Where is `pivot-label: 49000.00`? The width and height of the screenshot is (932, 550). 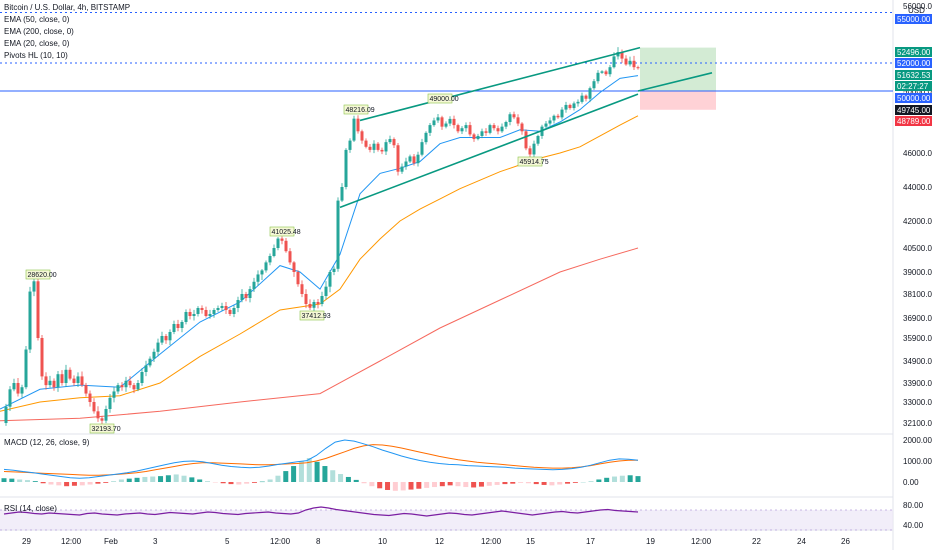 pivot-label: 49000.00 is located at coordinates (444, 99).